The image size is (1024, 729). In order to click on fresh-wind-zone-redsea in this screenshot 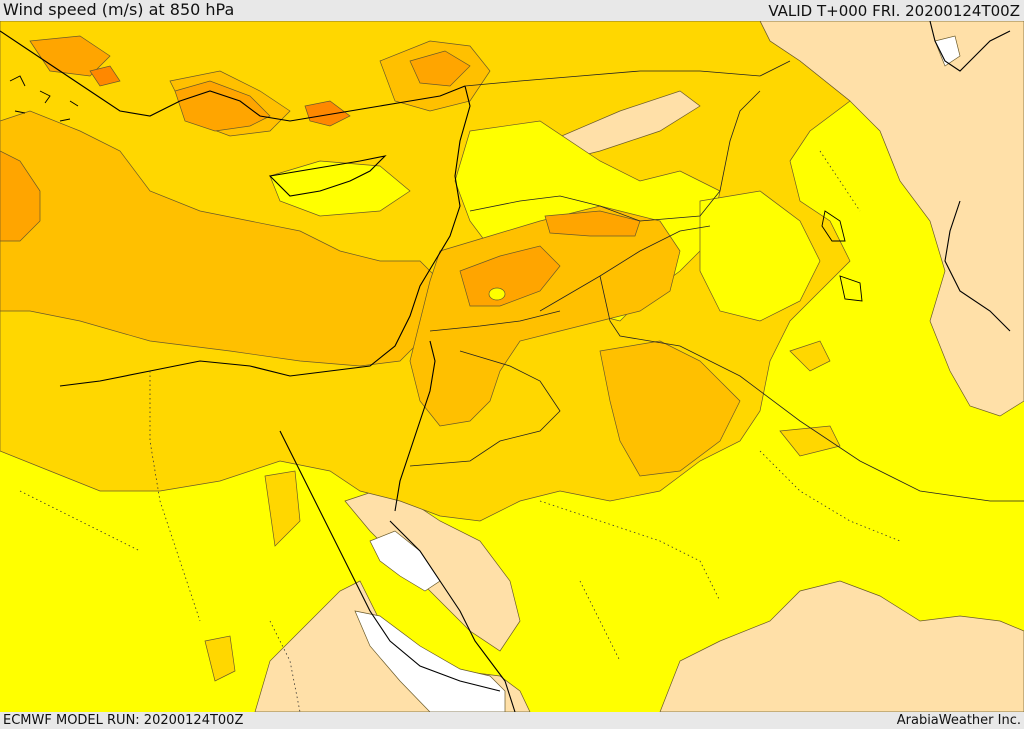, I will do `click(220, 658)`.